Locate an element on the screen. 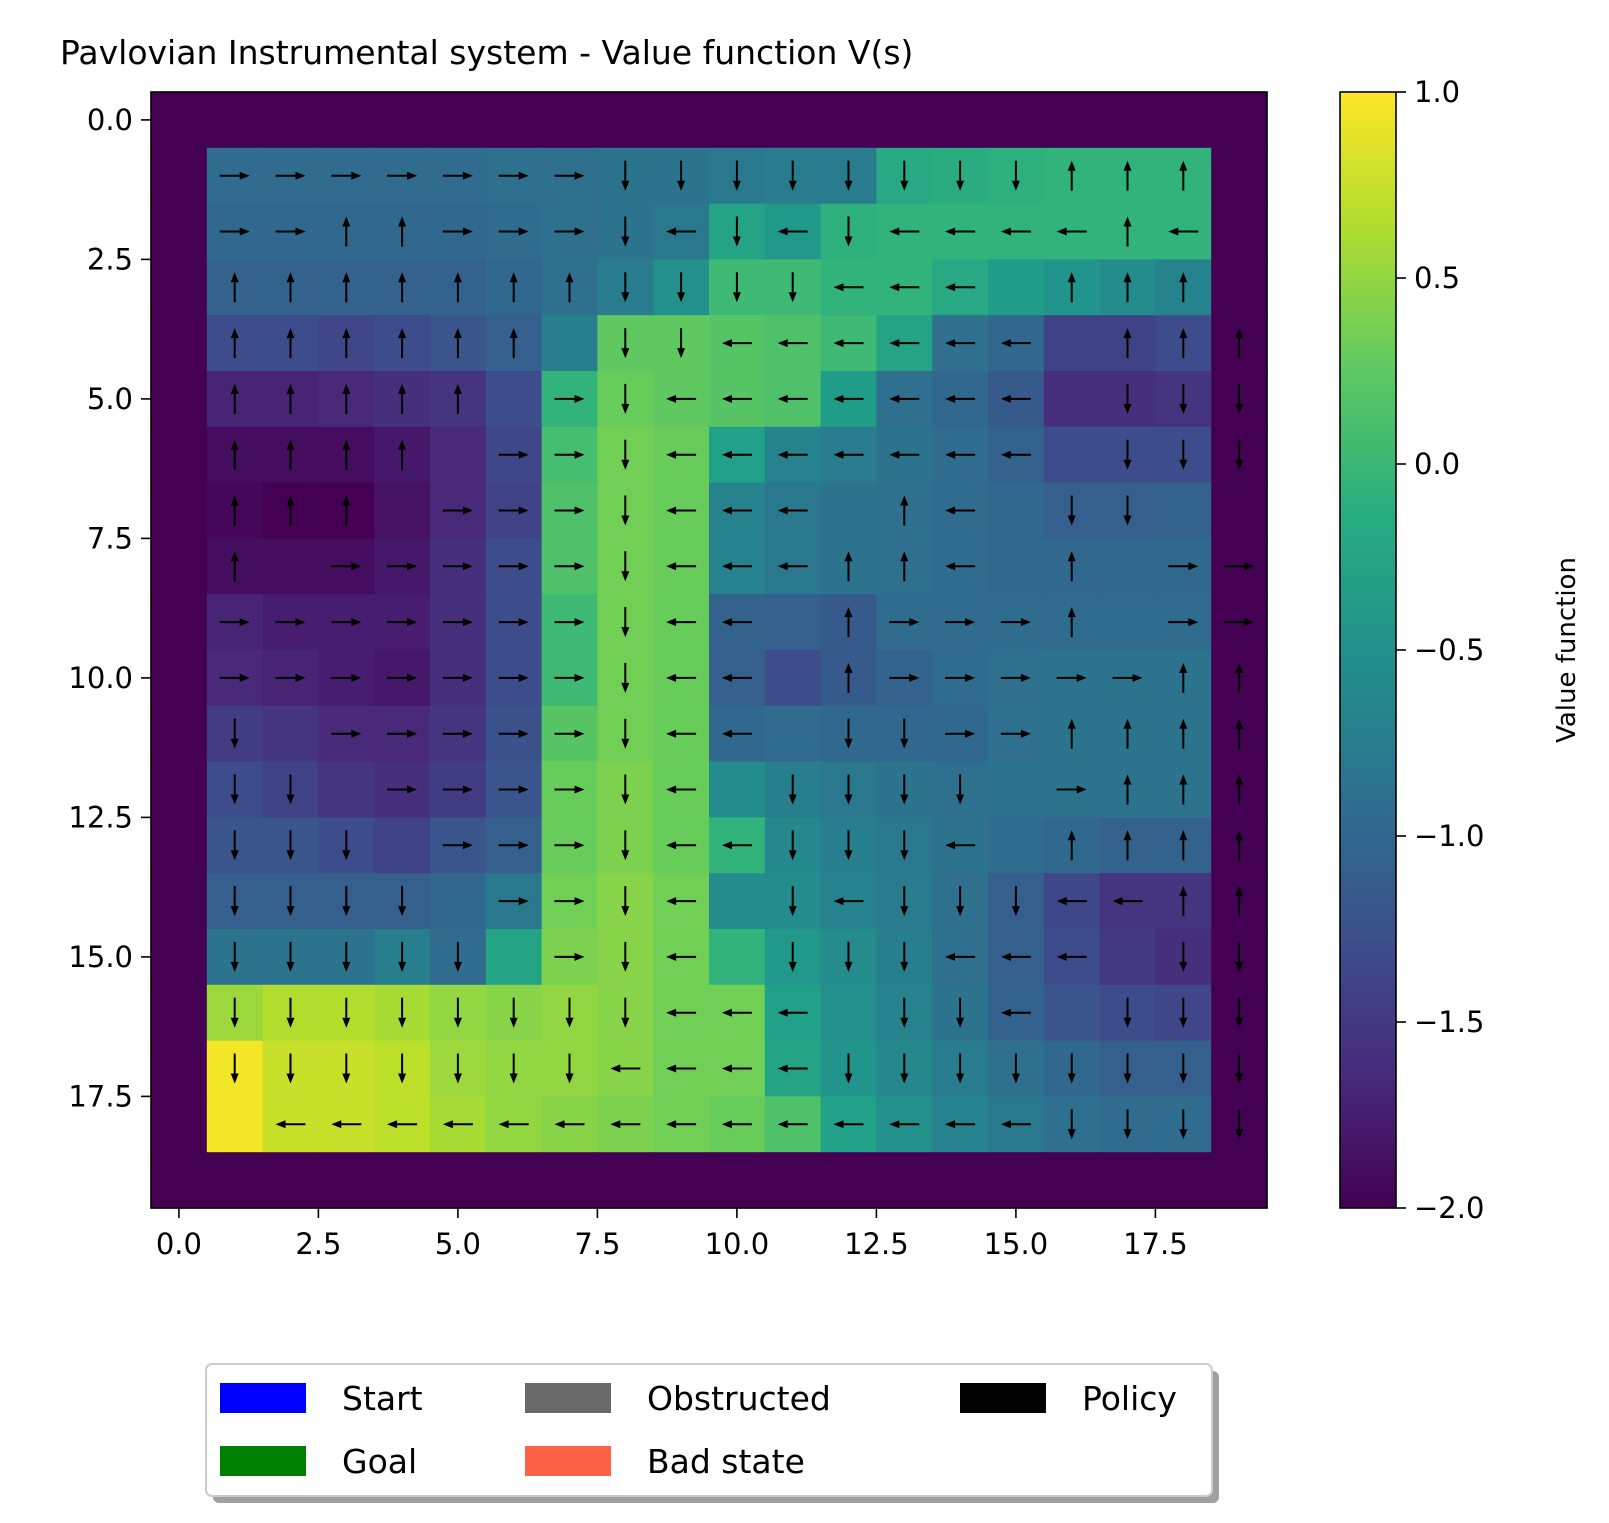 The height and width of the screenshot is (1523, 1609). colorbar-gradient is located at coordinates (1368, 650).